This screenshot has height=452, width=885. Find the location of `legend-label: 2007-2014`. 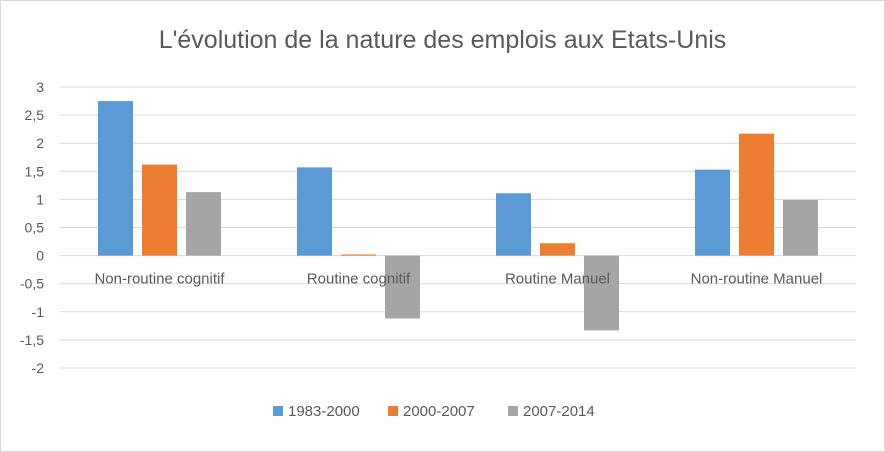

legend-label: 2007-2014 is located at coordinates (559, 411).